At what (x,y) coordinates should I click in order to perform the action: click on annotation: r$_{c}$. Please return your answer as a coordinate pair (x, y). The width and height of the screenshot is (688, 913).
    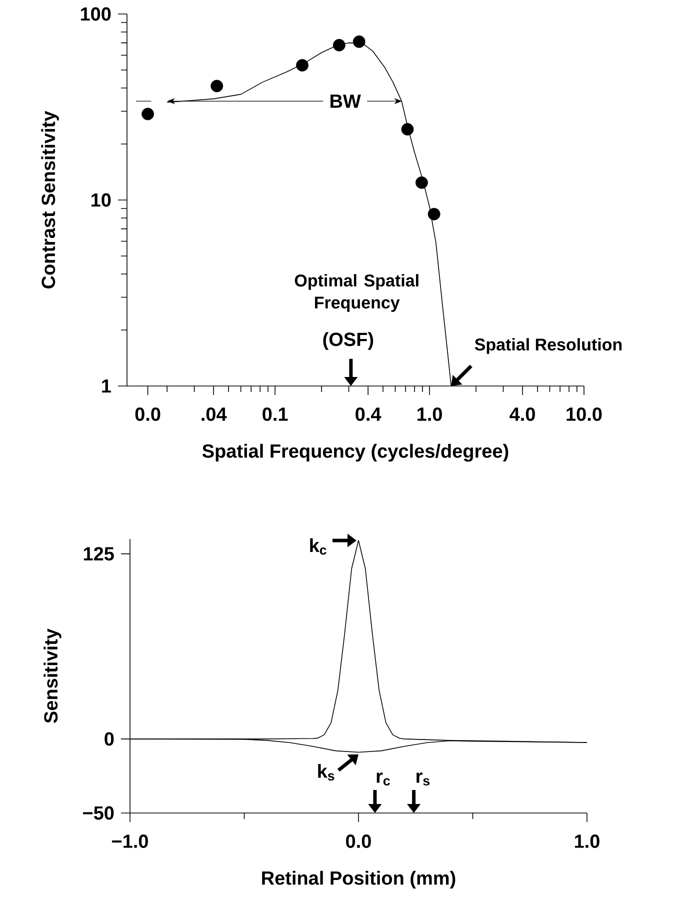
    Looking at the image, I should click on (383, 779).